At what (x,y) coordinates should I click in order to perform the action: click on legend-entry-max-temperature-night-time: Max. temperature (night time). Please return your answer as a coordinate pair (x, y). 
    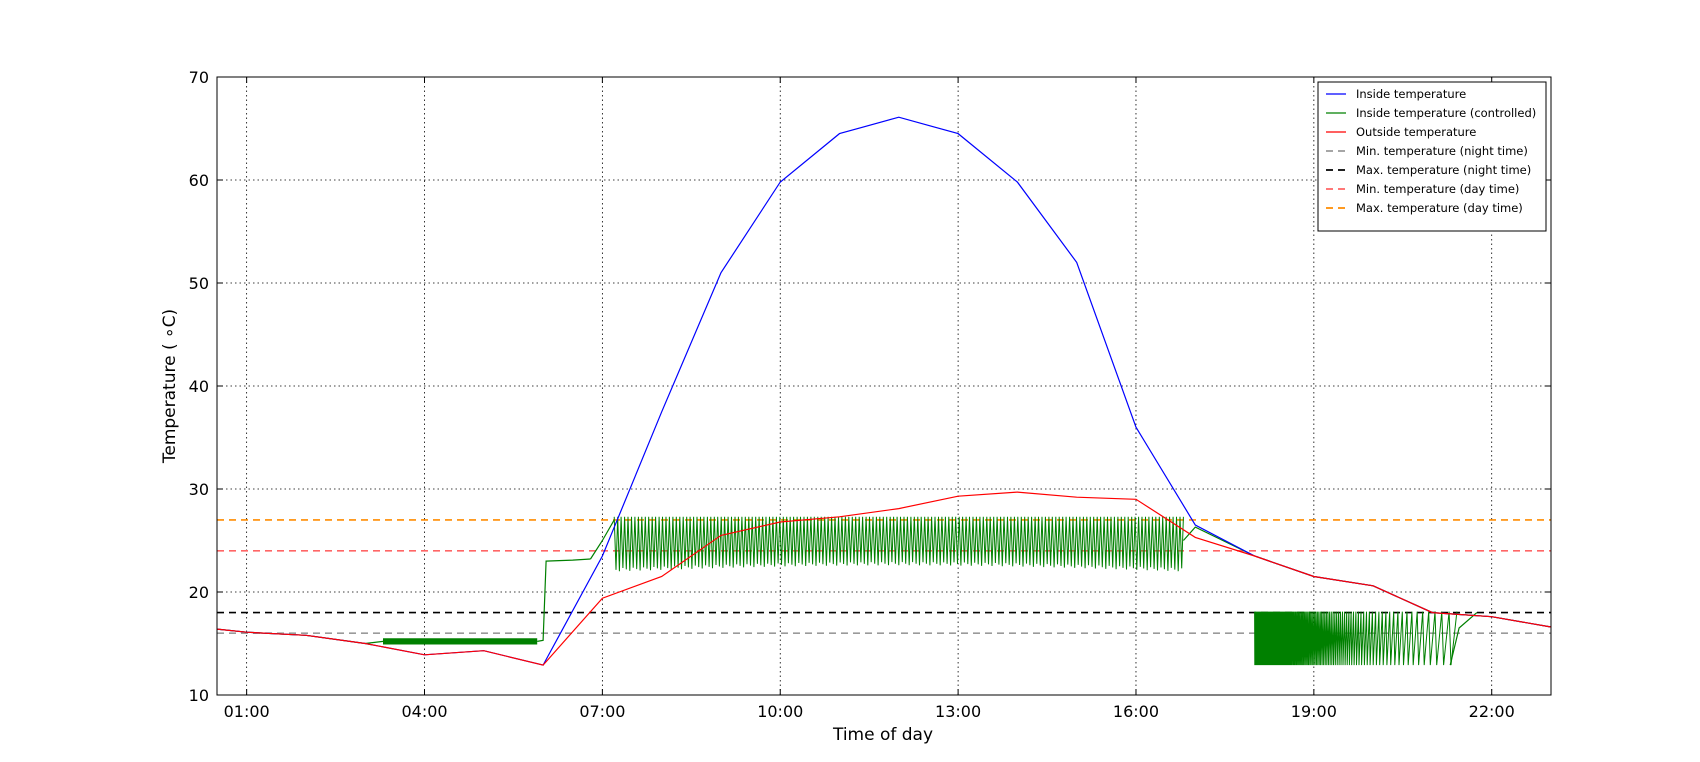
    Looking at the image, I should click on (1443, 170).